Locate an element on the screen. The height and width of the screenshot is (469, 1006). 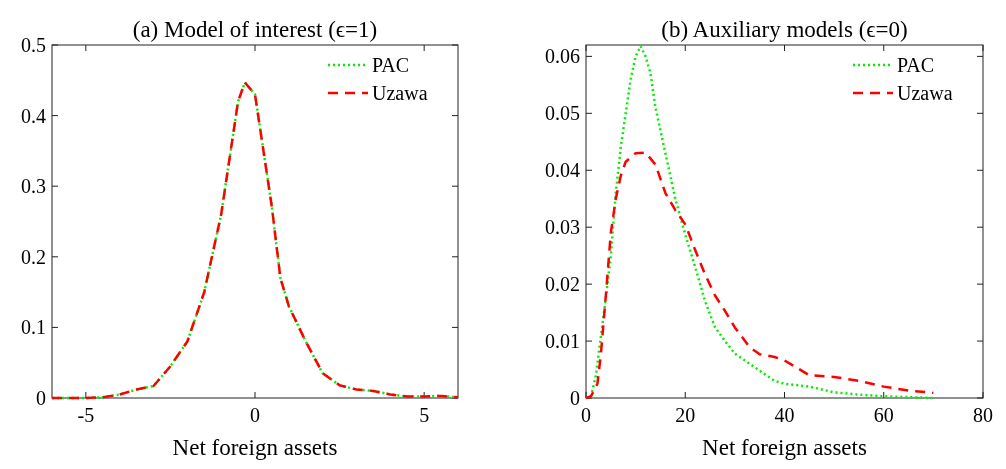
y-tick-label: 0.03 is located at coordinates (562, 227).